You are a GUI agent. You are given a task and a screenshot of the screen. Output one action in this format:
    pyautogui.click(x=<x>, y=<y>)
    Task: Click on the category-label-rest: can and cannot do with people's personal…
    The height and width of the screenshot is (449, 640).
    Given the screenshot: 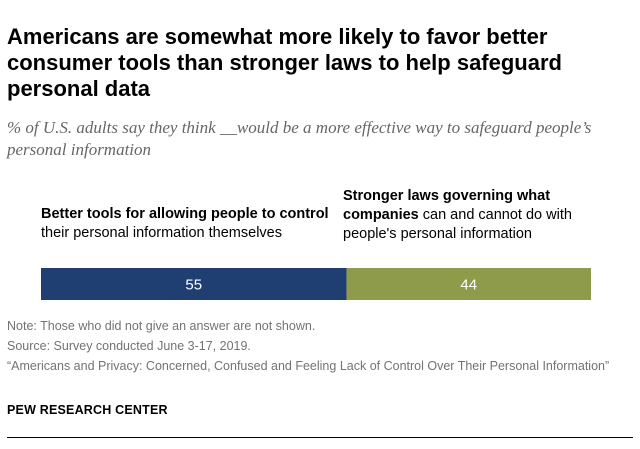 What is the action you would take?
    pyautogui.click(x=457, y=224)
    